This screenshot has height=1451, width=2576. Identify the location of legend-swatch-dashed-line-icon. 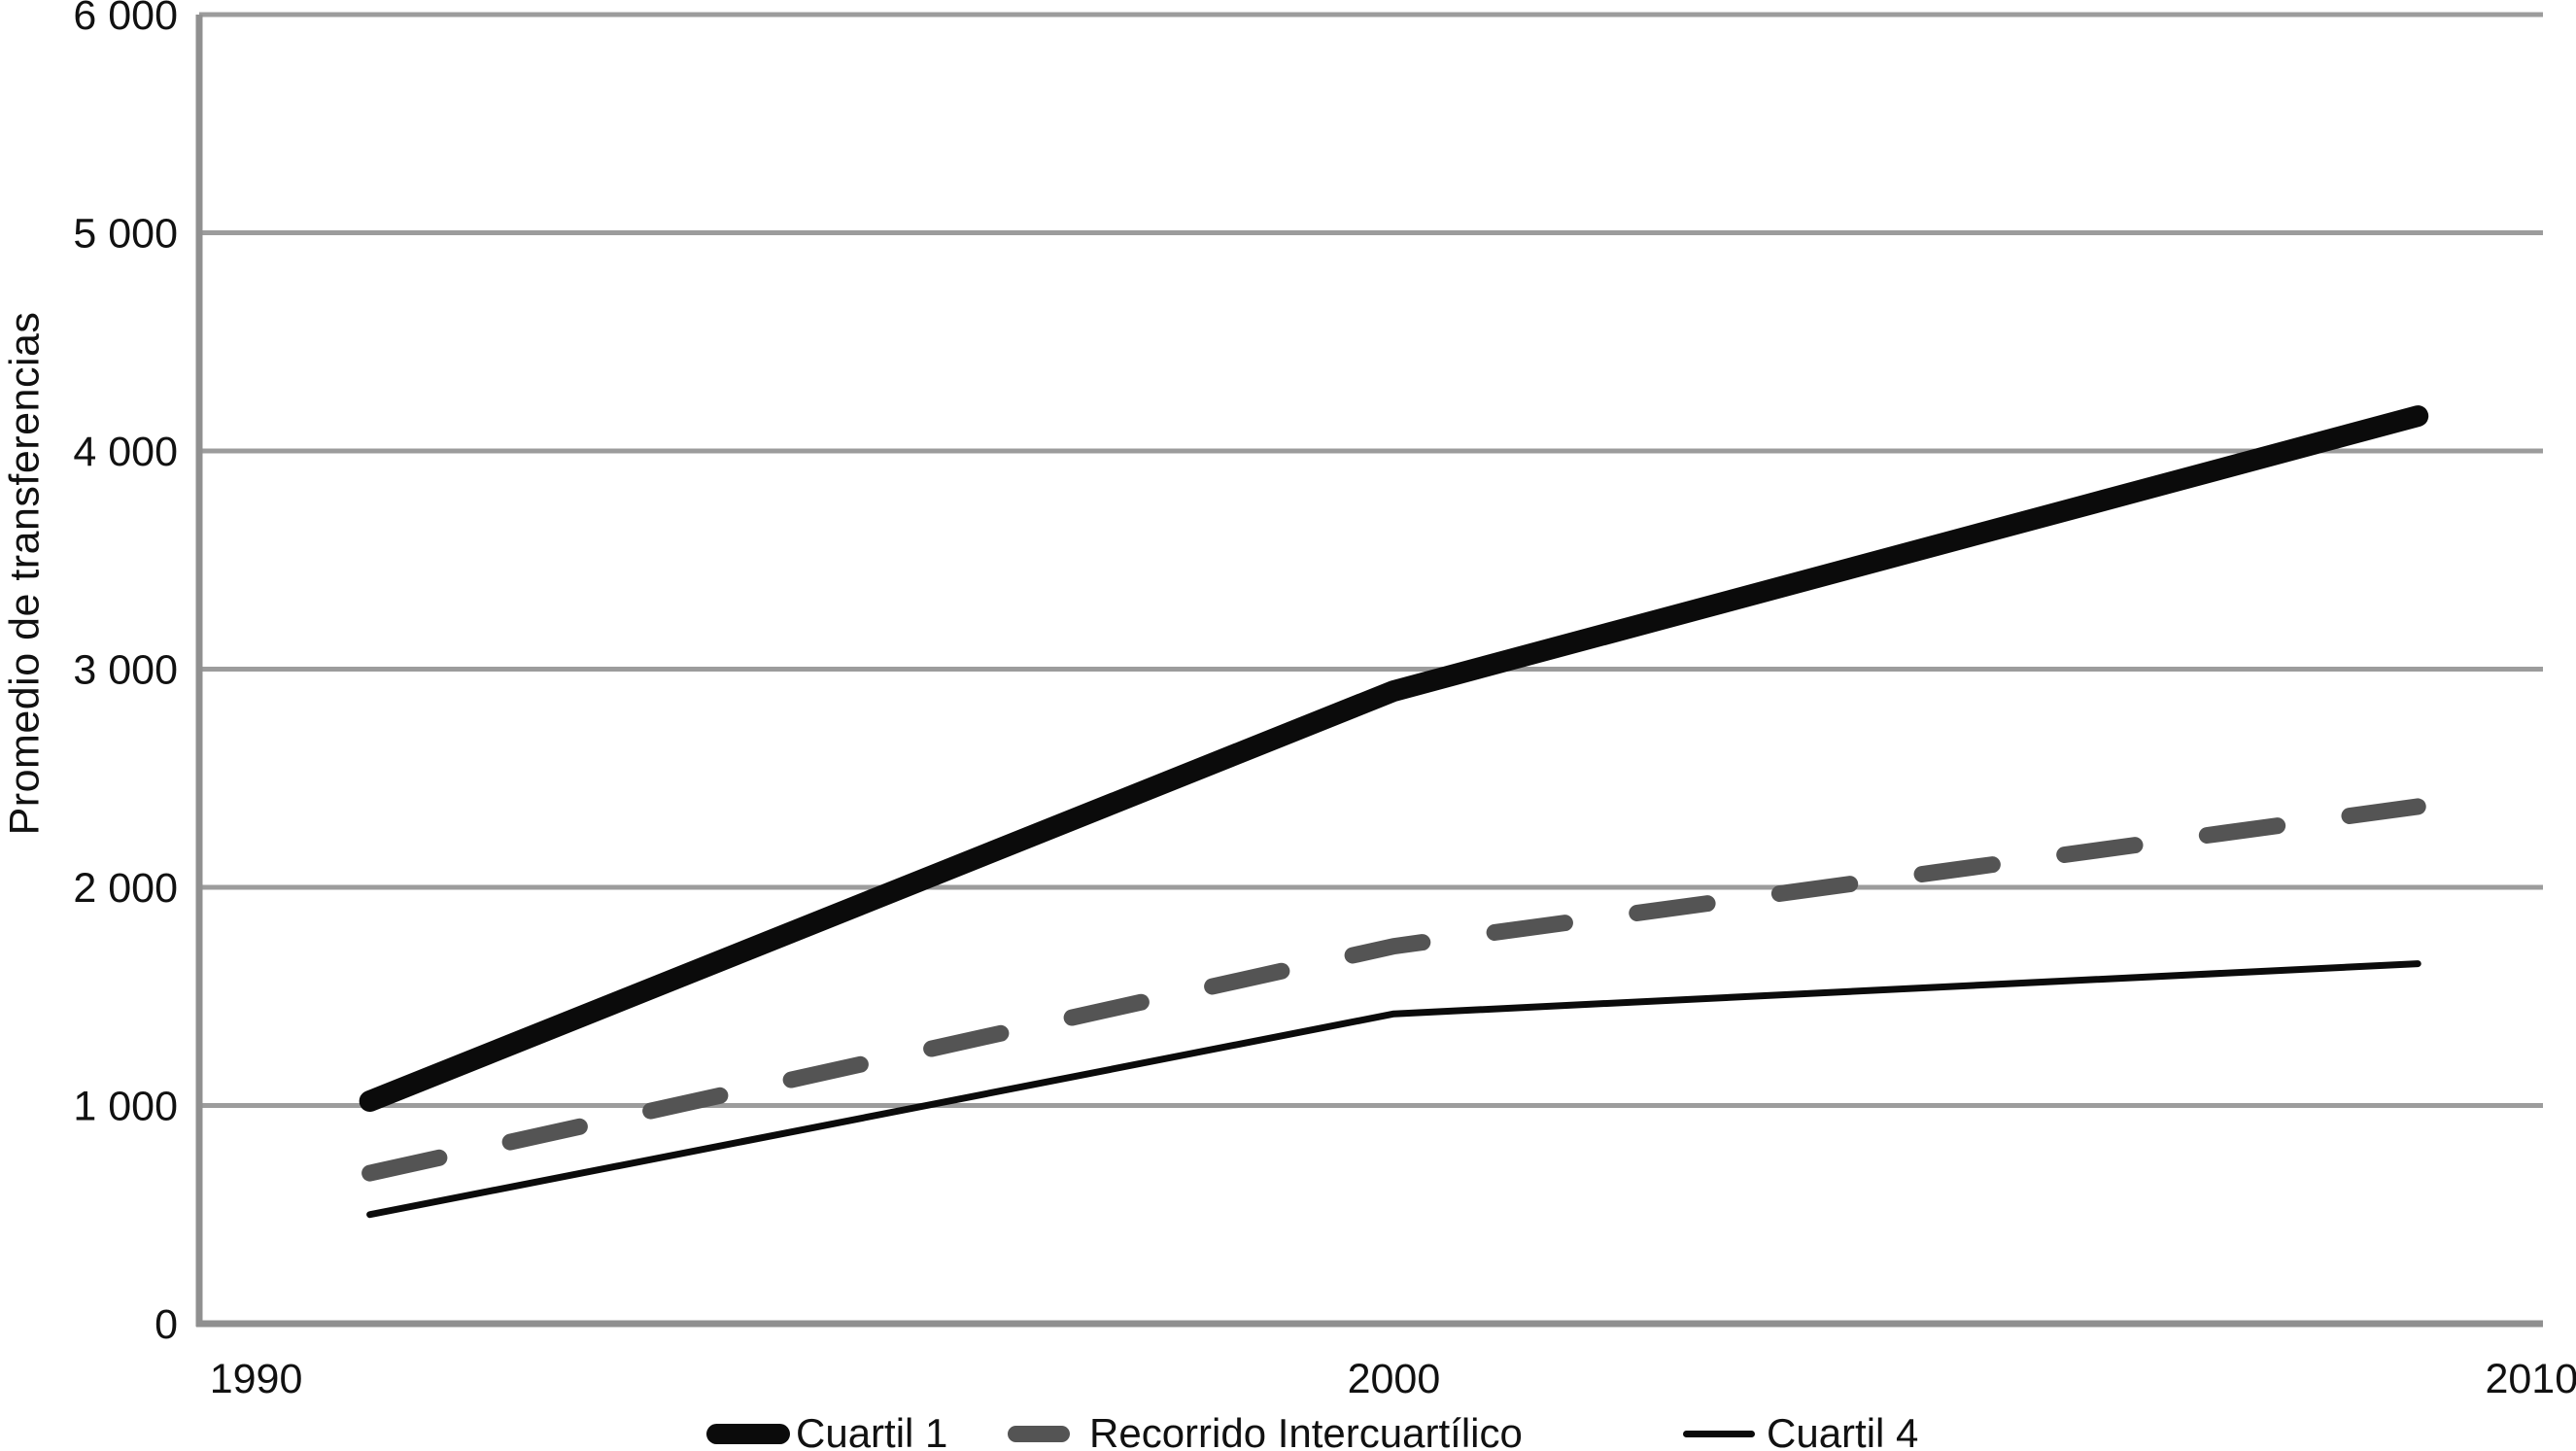
(1039, 1433).